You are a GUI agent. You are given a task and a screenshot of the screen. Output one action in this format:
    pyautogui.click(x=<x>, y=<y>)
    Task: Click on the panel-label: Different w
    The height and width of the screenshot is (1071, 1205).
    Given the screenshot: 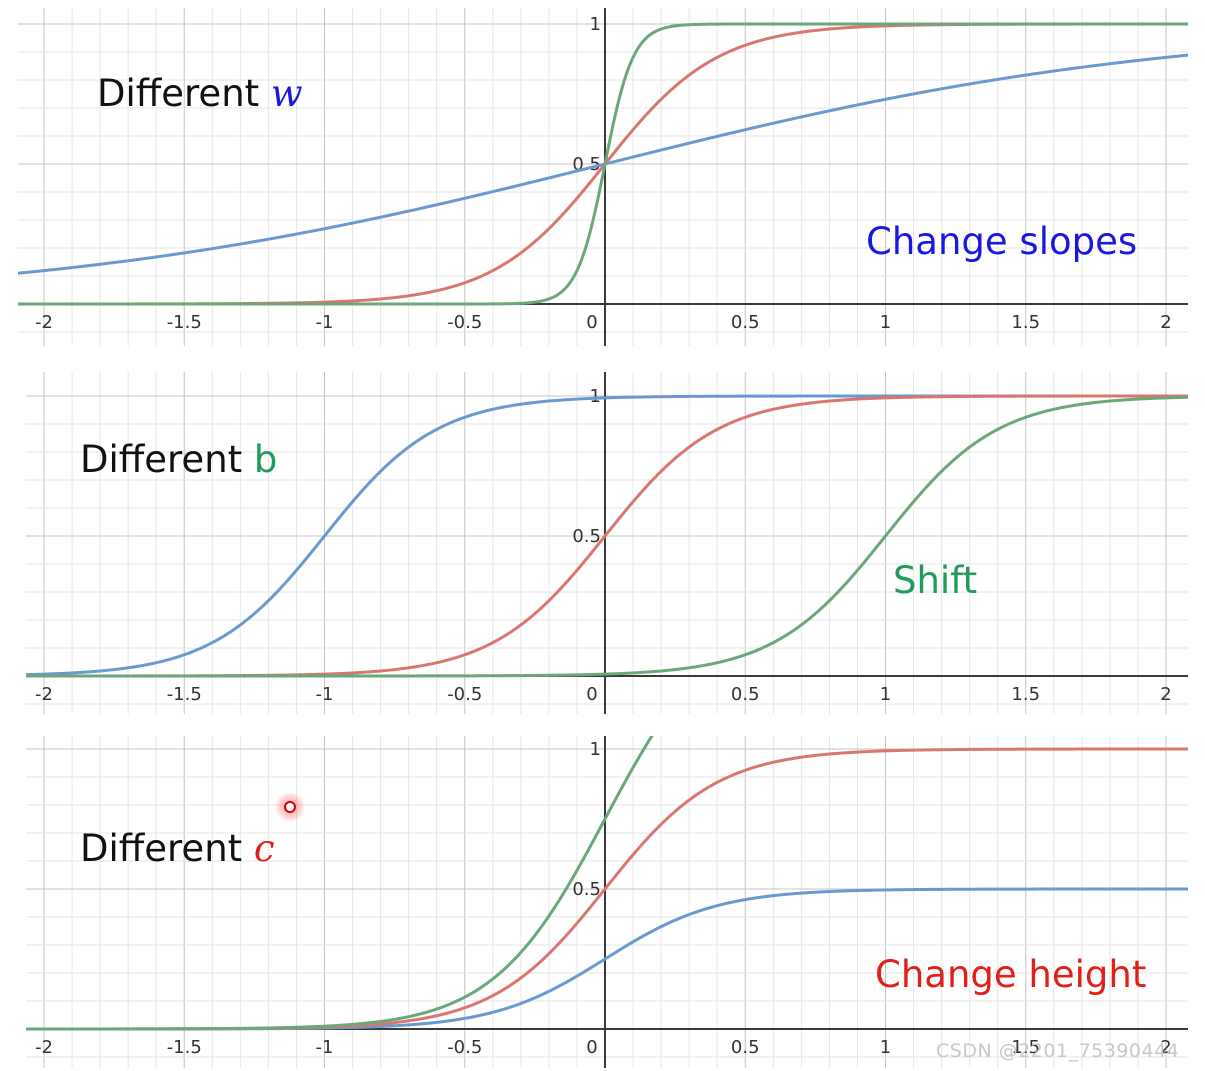 What is the action you would take?
    pyautogui.click(x=200, y=93)
    